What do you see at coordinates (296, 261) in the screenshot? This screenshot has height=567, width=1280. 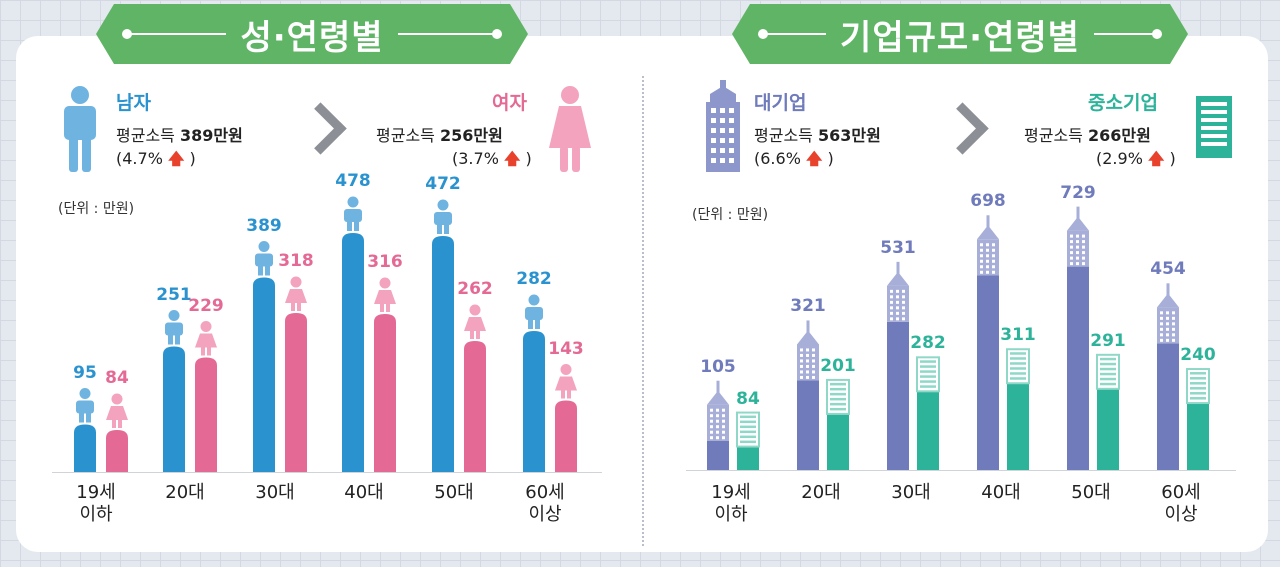 I see `value-label-female: 318` at bounding box center [296, 261].